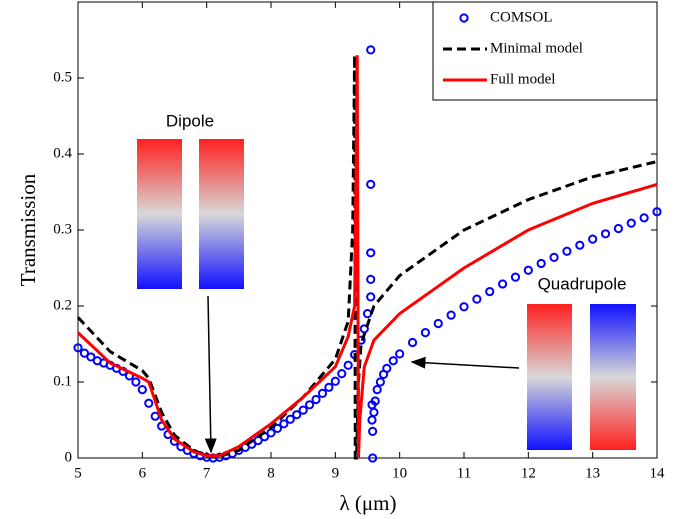  What do you see at coordinates (62, 305) in the screenshot?
I see `y-tick-label: 0.2` at bounding box center [62, 305].